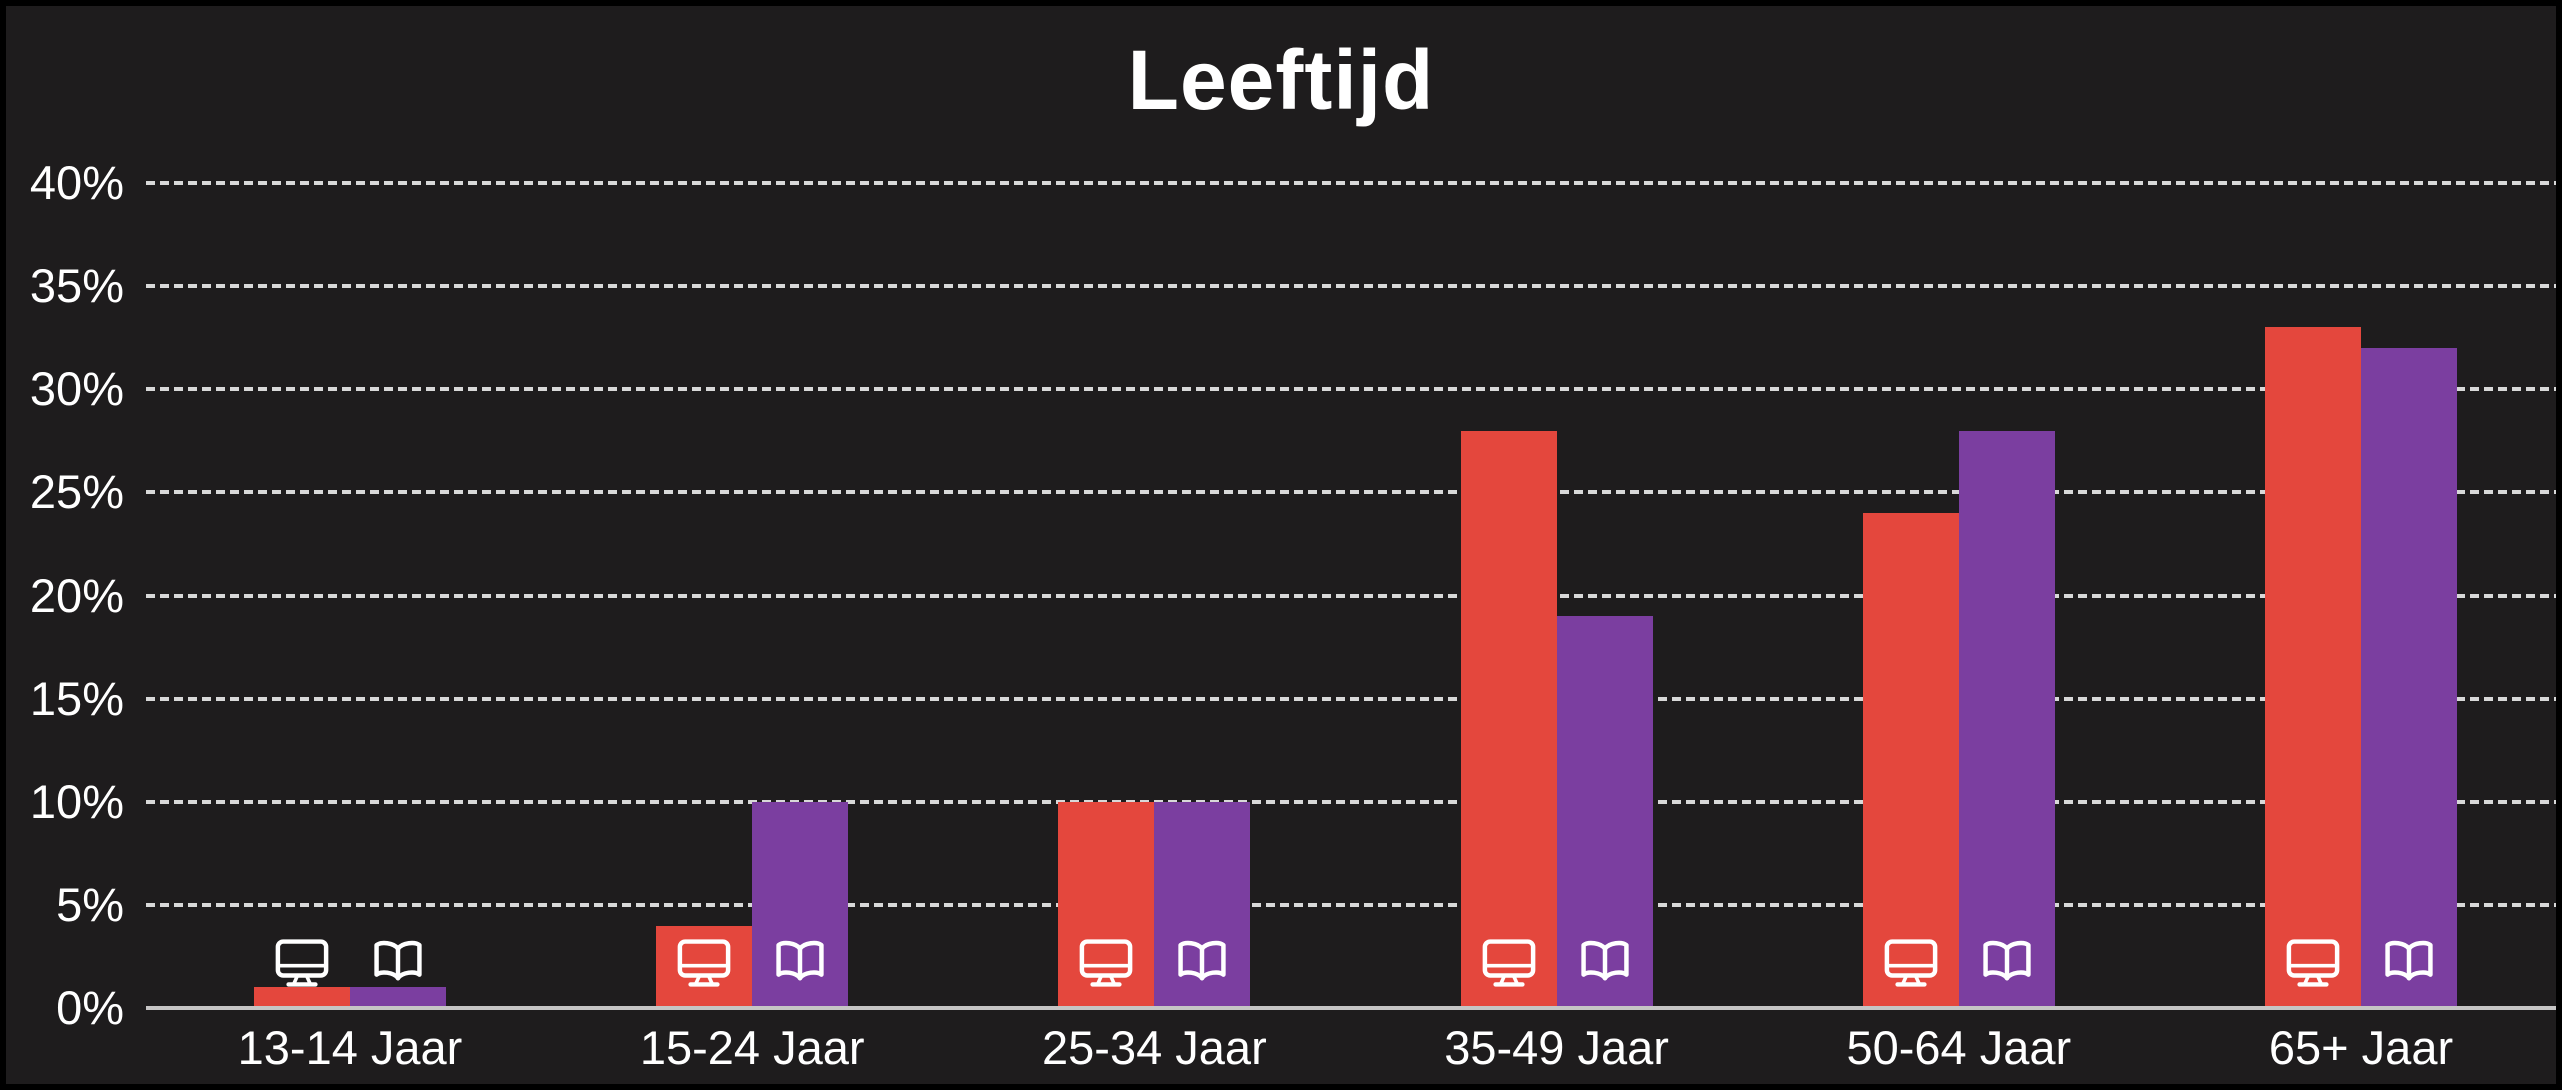  What do you see at coordinates (752, 1047) in the screenshot?
I see `x-tick-label: 15-24 Jaar` at bounding box center [752, 1047].